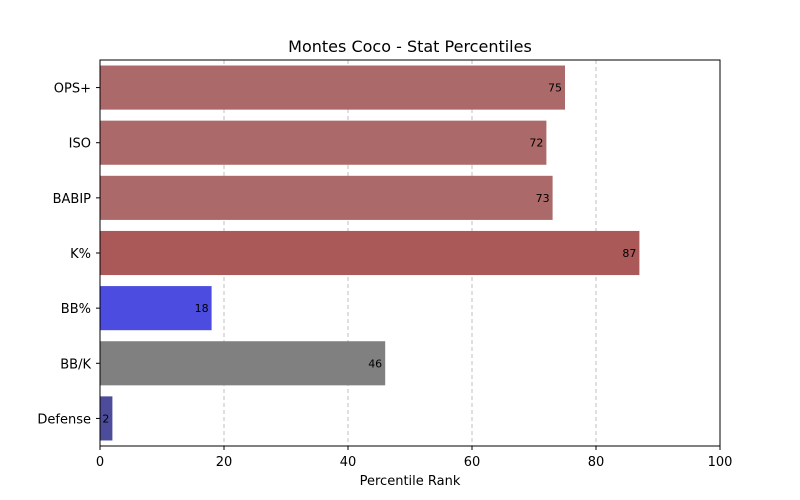  Describe the element at coordinates (536, 143) in the screenshot. I see `bar-value-label: 72` at that location.